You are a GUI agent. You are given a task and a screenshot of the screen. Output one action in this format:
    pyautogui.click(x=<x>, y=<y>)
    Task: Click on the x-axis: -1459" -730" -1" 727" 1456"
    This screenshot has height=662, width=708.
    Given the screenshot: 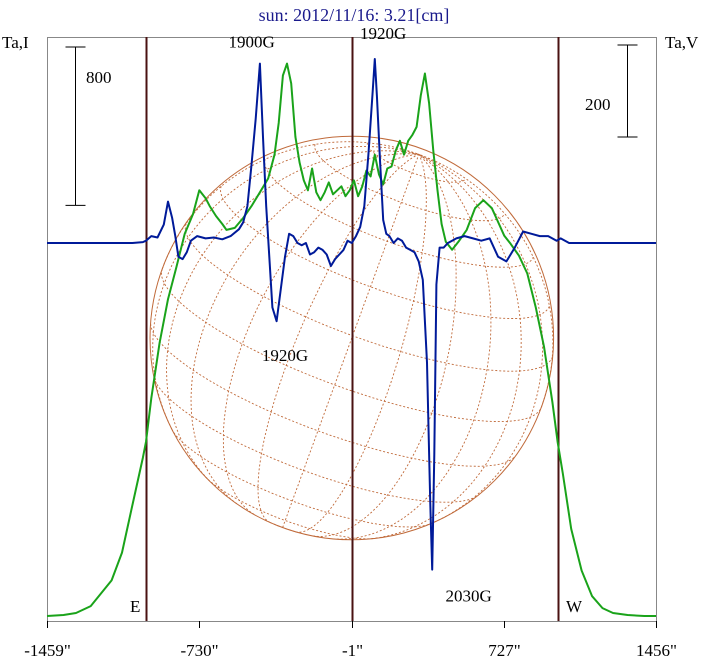 What is the action you would take?
    pyautogui.click(x=350, y=640)
    